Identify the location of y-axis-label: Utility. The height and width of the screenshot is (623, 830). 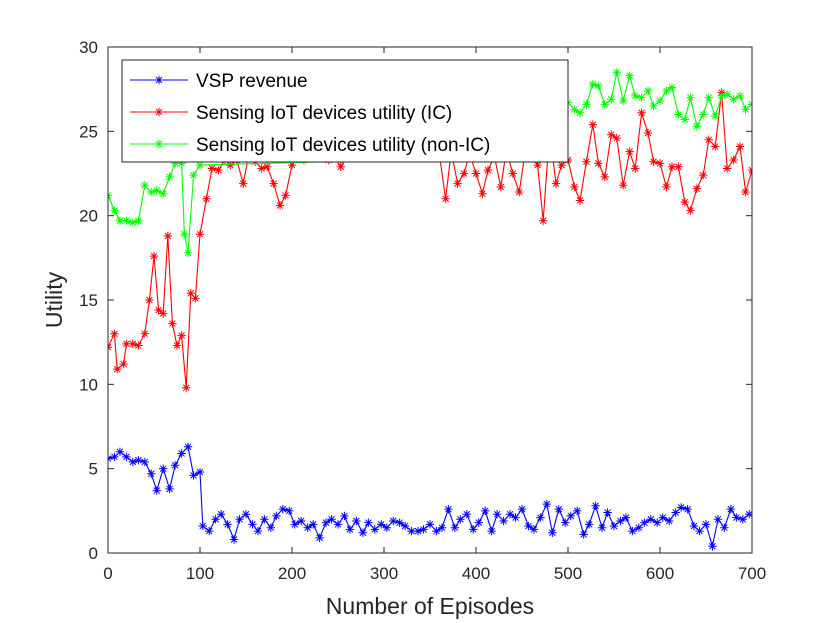
(54, 299).